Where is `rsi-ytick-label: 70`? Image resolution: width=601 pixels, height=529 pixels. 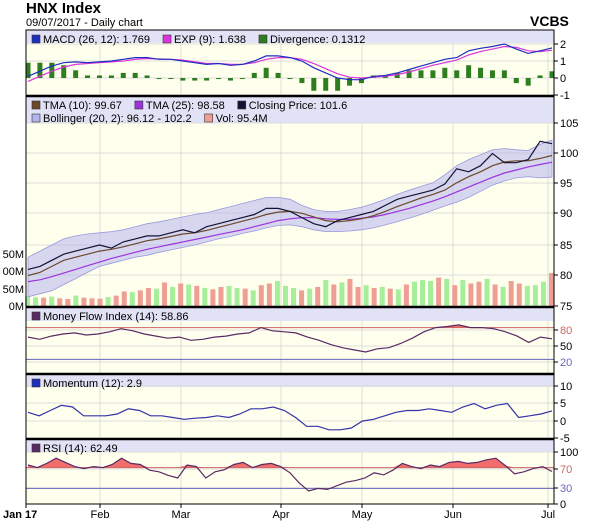 rsi-ytick-label: 70 is located at coordinates (566, 470).